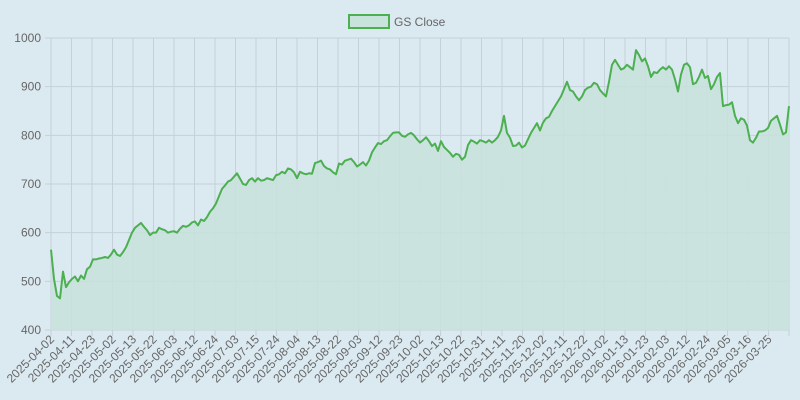 The image size is (800, 400). I want to click on y-tick-label: 800, so click(31, 135).